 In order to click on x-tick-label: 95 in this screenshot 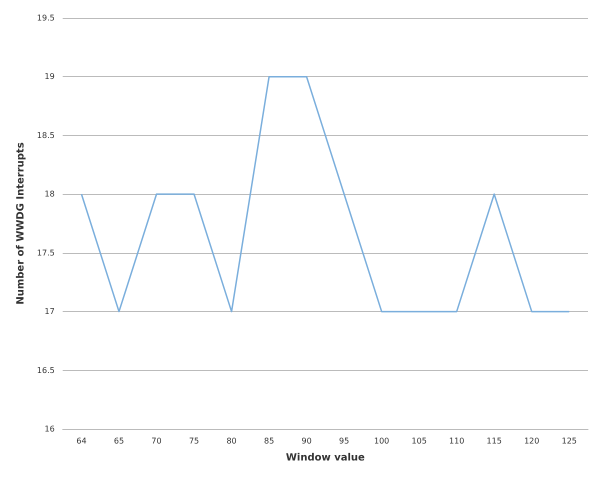, I will do `click(344, 441)`.